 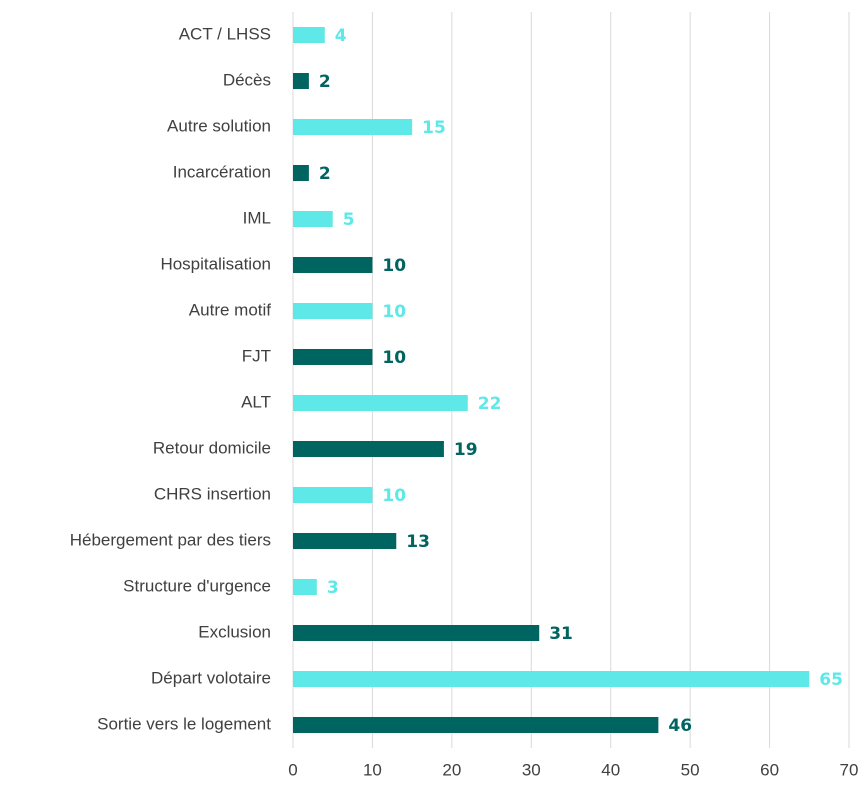 What do you see at coordinates (769, 769) in the screenshot?
I see `x-tick-label: 60` at bounding box center [769, 769].